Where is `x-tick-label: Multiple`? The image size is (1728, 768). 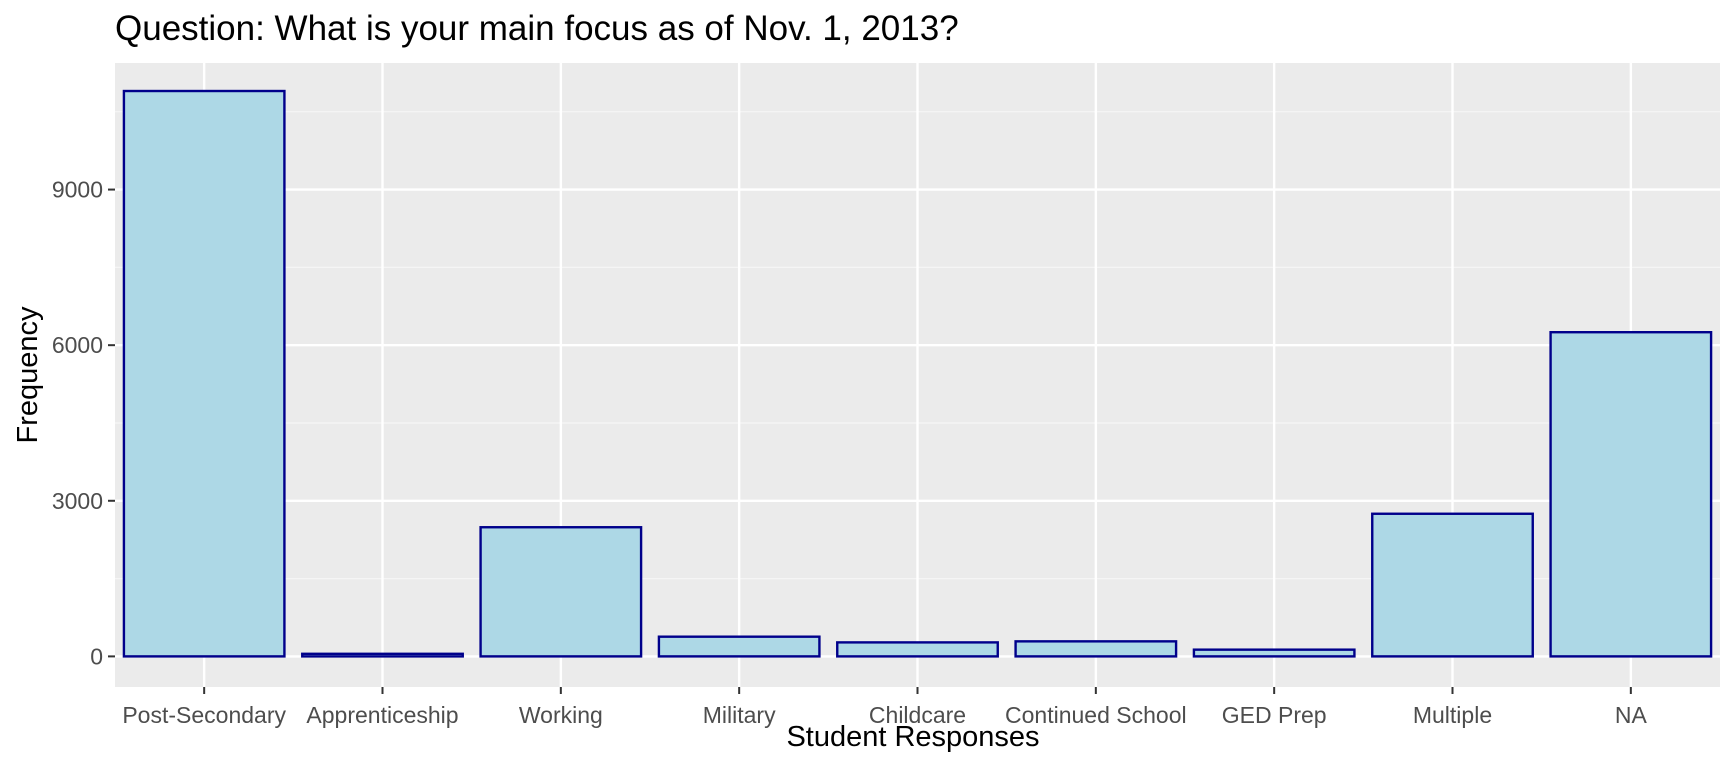
x-tick-label: Multiple is located at coordinates (1452, 715).